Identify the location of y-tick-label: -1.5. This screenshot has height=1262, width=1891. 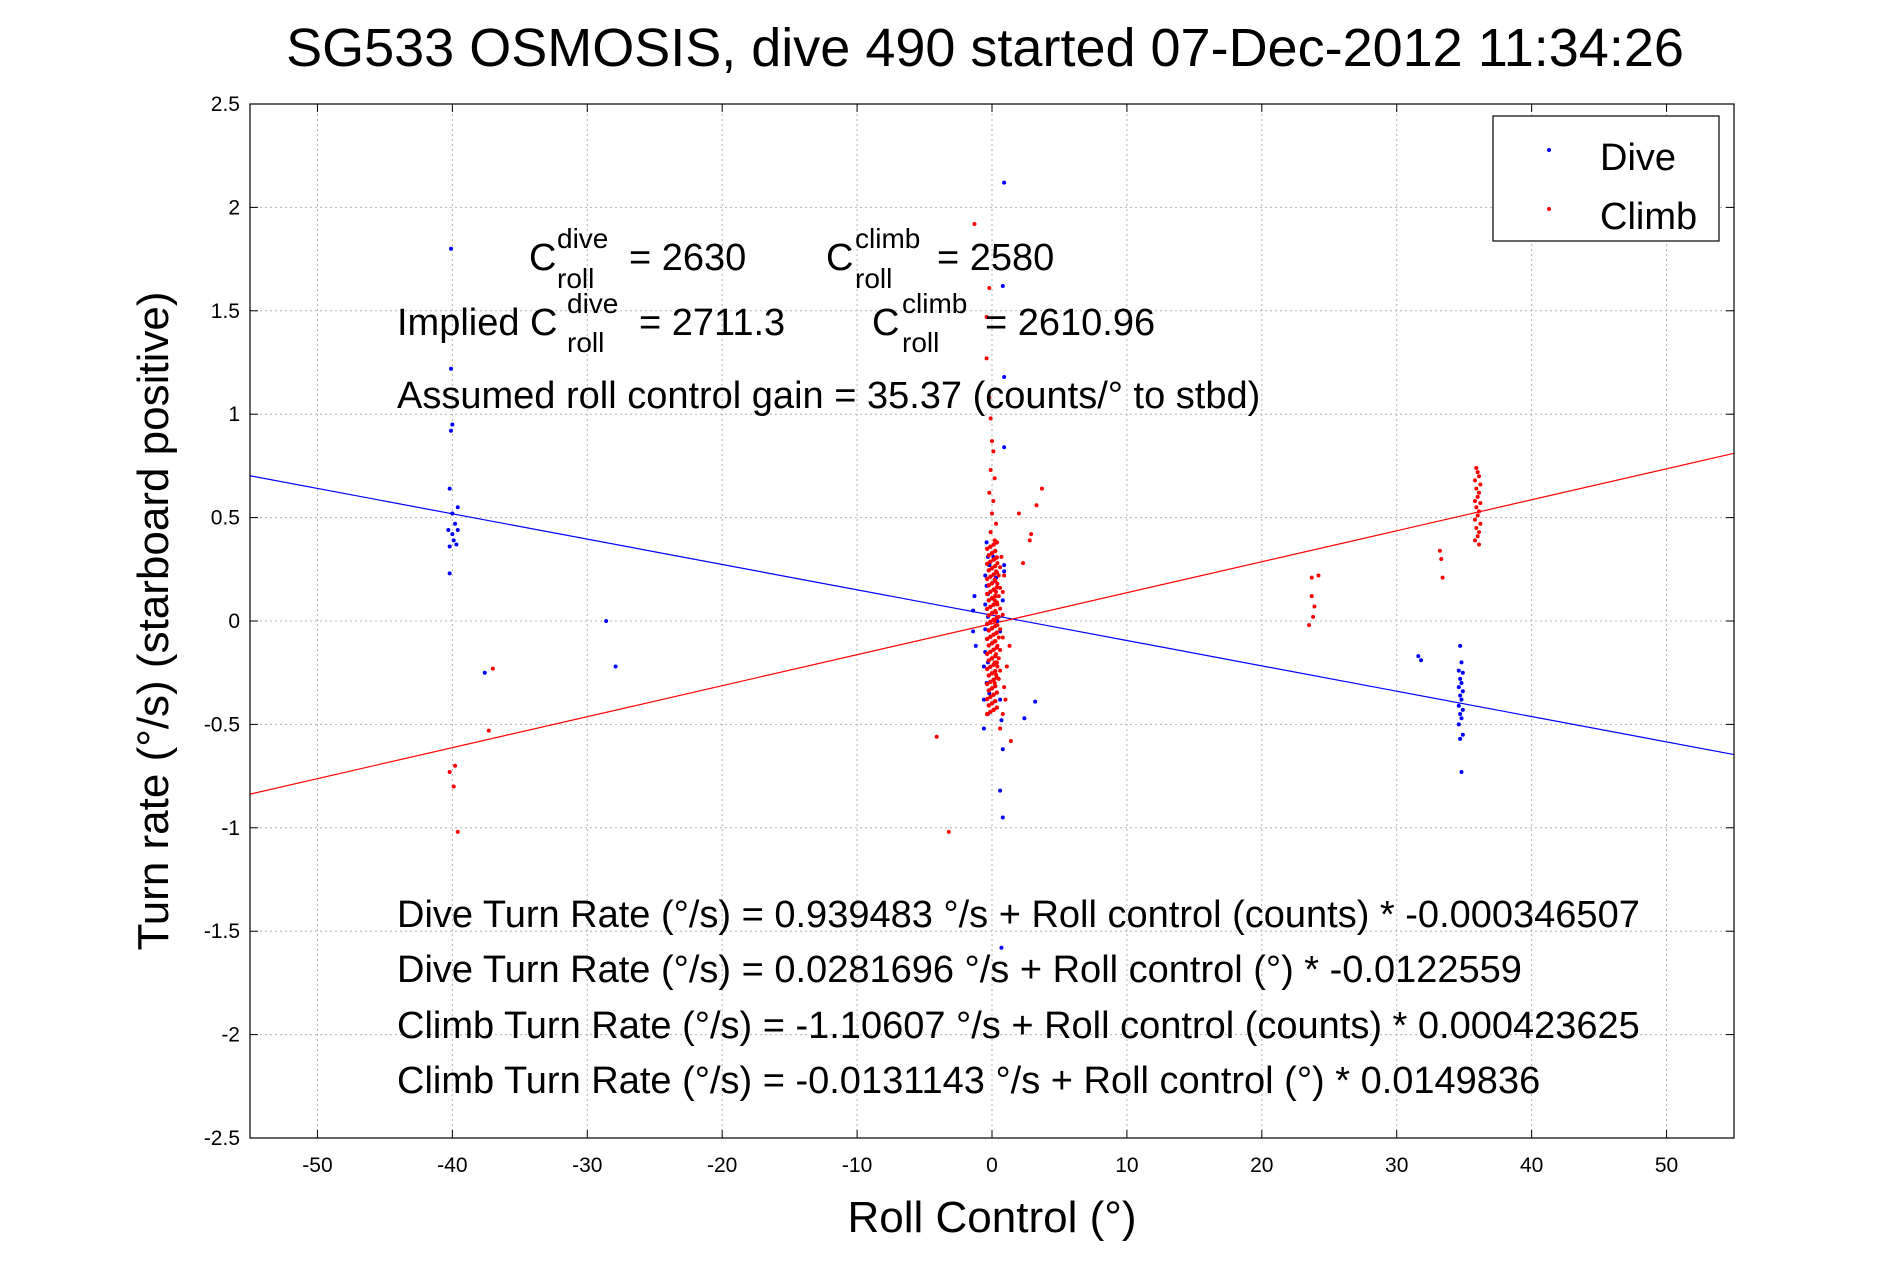
(222, 931).